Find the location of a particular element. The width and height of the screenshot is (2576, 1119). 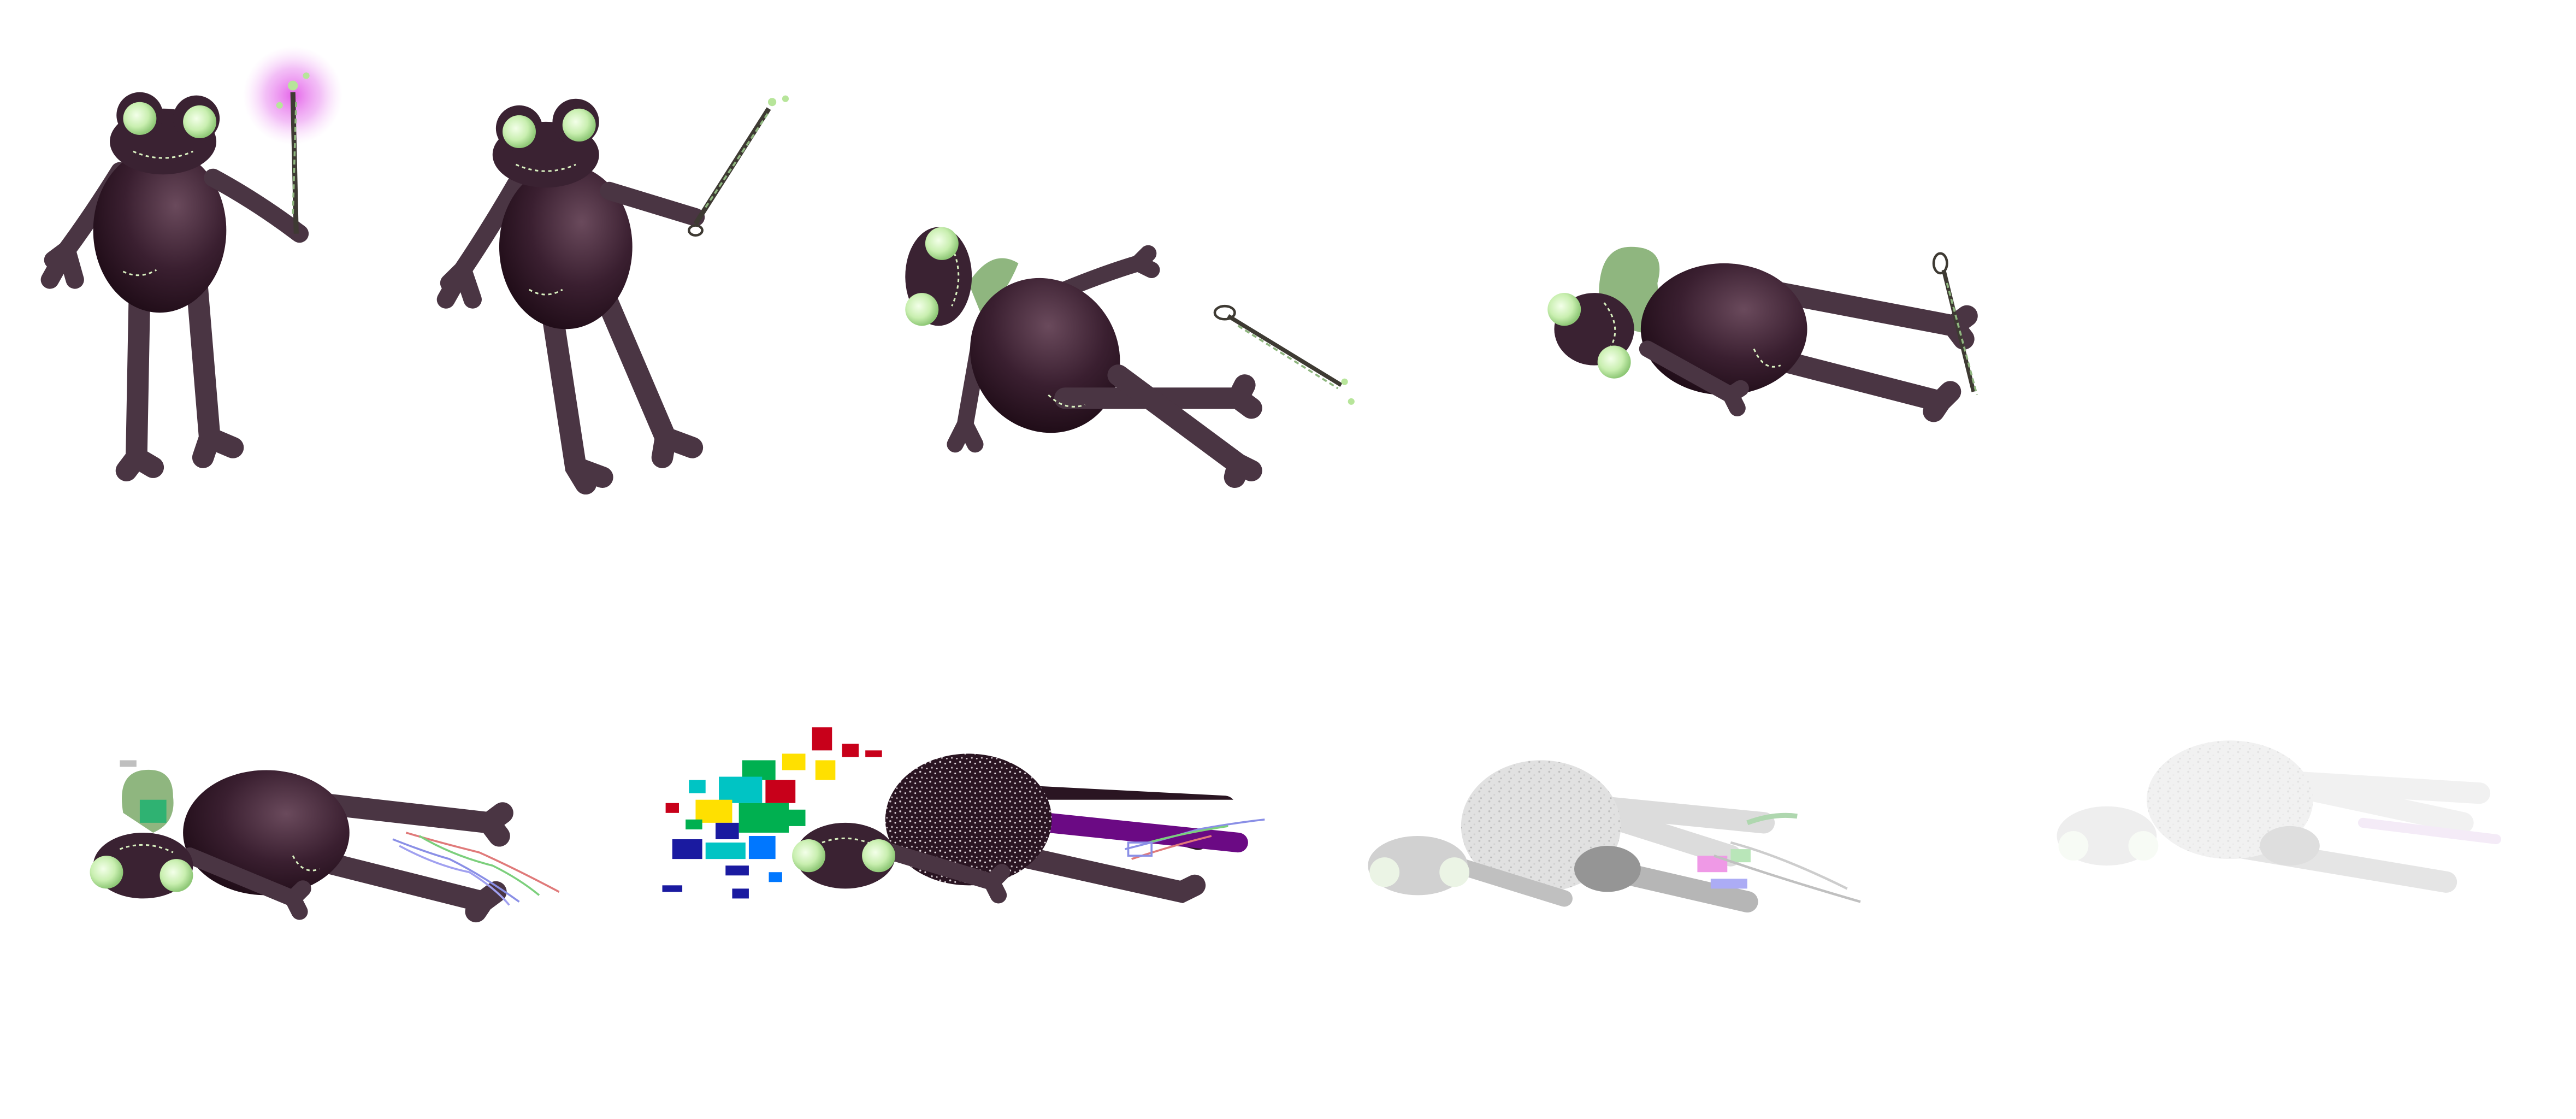

frame-fallen-flicker is located at coordinates (325, 841).